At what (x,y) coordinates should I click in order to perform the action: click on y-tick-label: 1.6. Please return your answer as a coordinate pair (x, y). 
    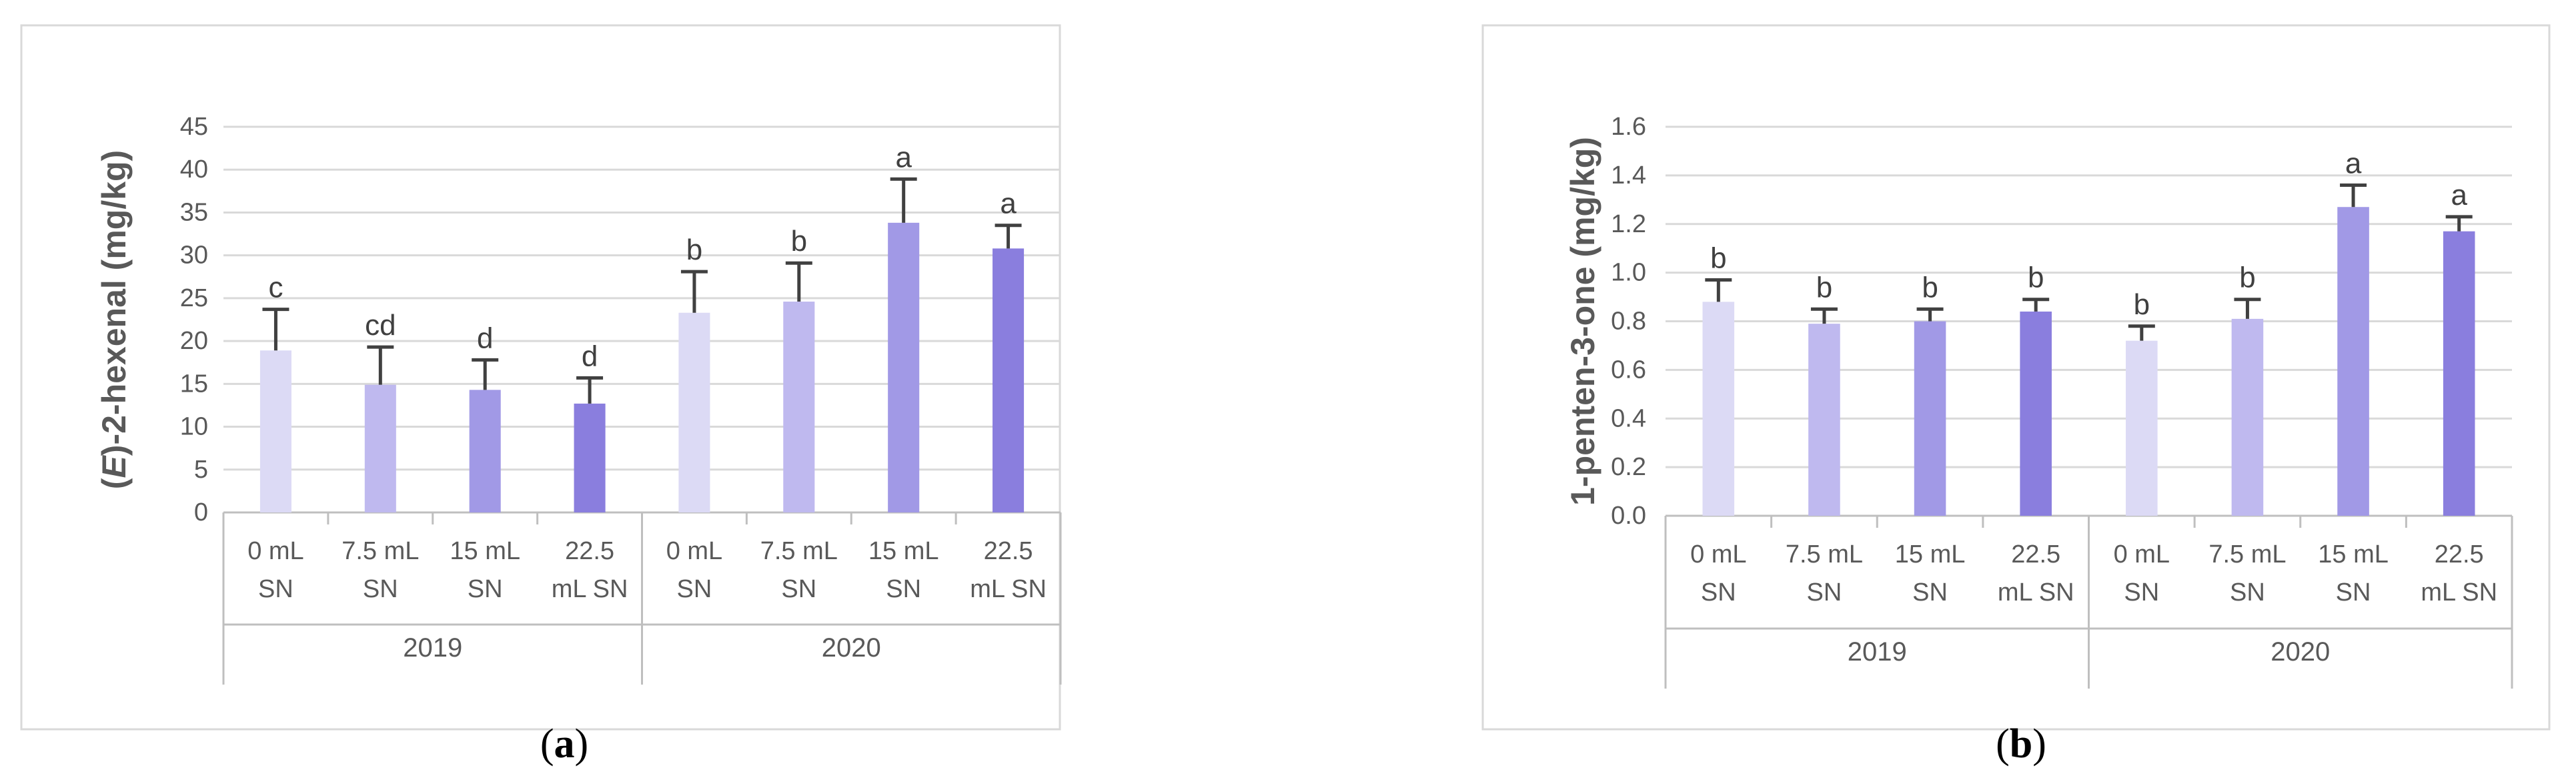
    Looking at the image, I should click on (1628, 127).